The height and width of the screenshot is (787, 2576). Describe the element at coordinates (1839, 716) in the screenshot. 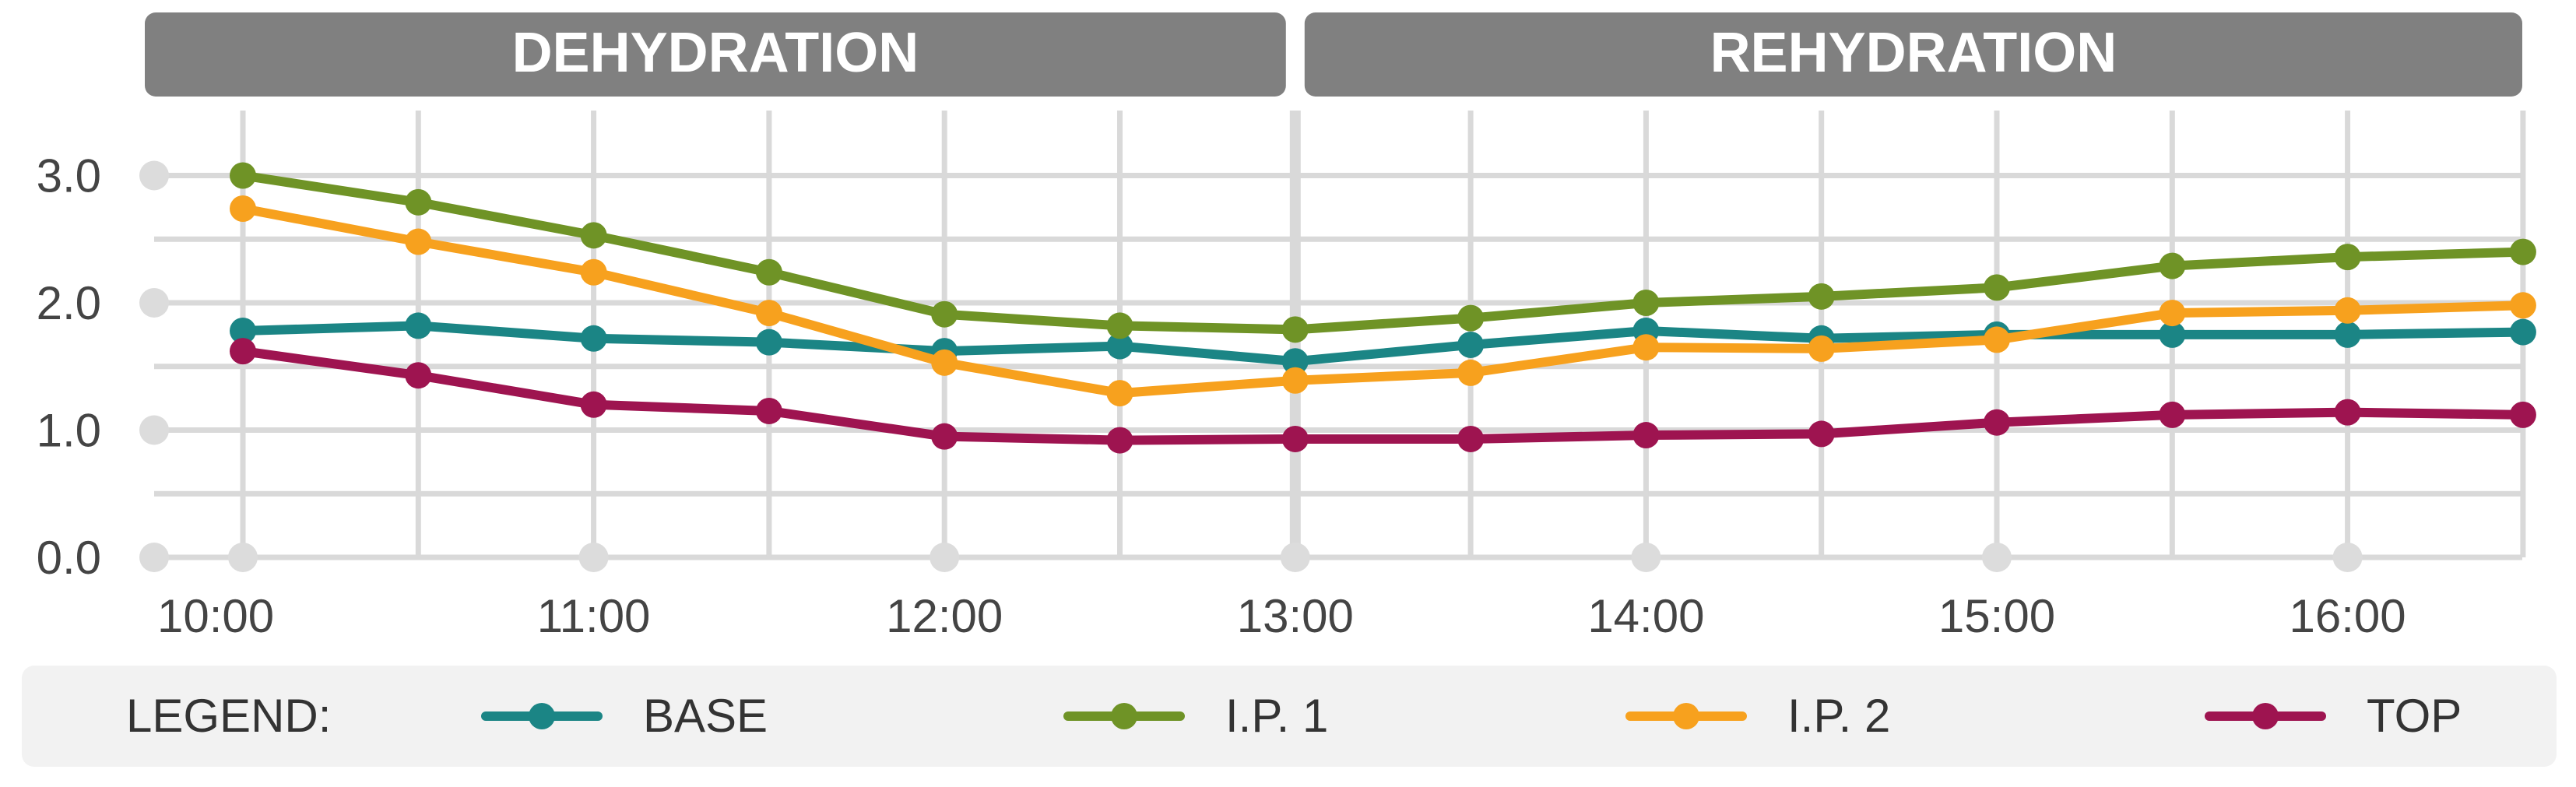

I see `legend-entry-label: I.P. 2` at that location.